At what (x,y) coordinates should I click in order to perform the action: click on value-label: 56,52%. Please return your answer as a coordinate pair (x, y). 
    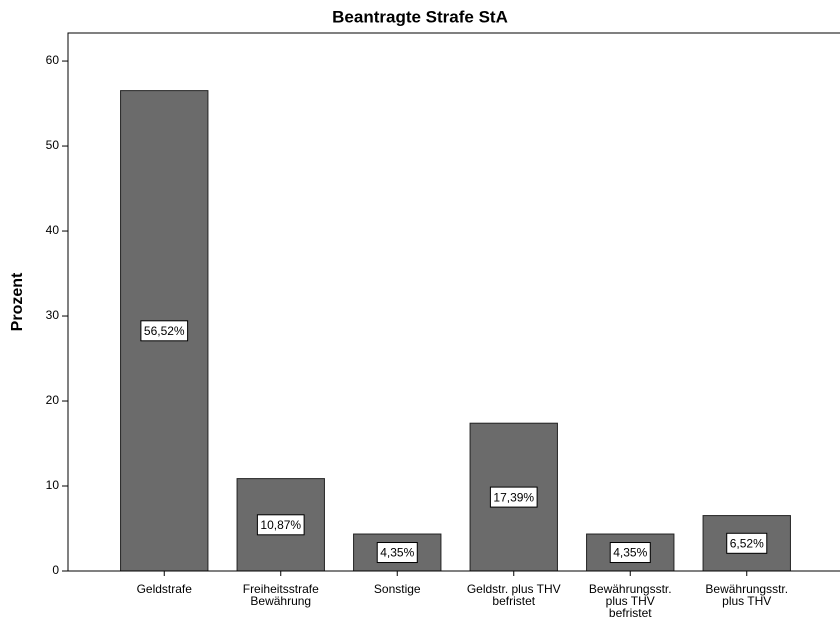
    Looking at the image, I should click on (164, 331).